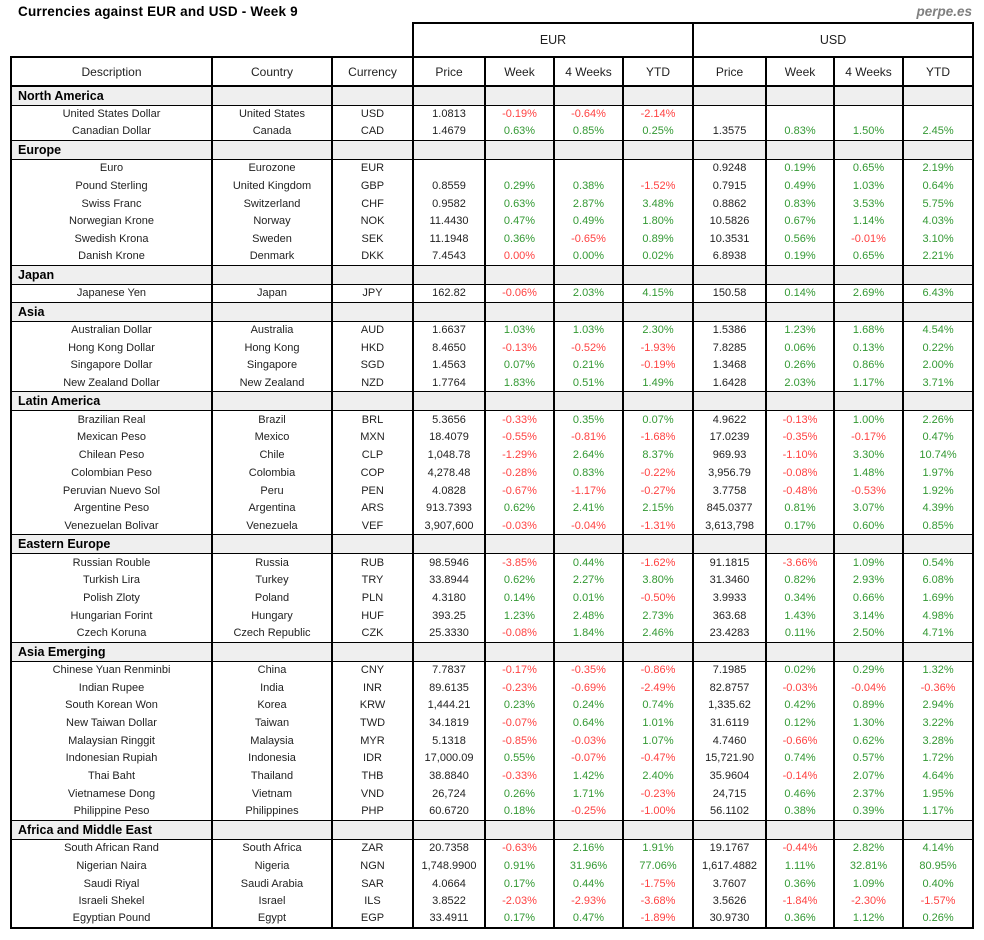 This screenshot has width=984, height=940. I want to click on cell-usd-ytd: 2.21%, so click(938, 256).